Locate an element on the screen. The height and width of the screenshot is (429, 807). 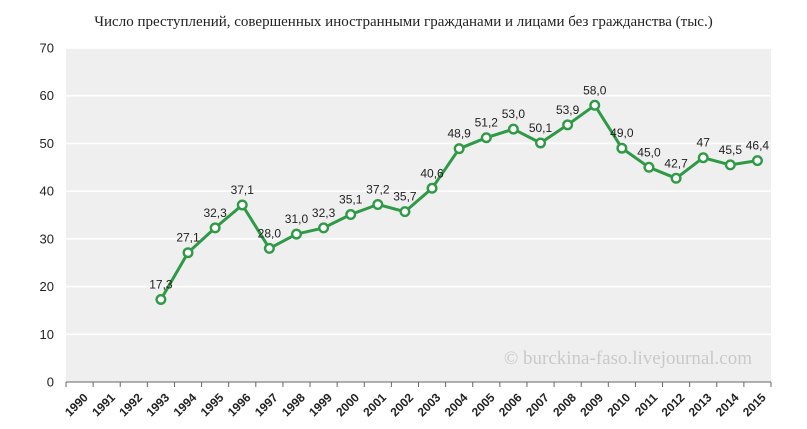
x-tick-label: 2014 is located at coordinates (727, 404).